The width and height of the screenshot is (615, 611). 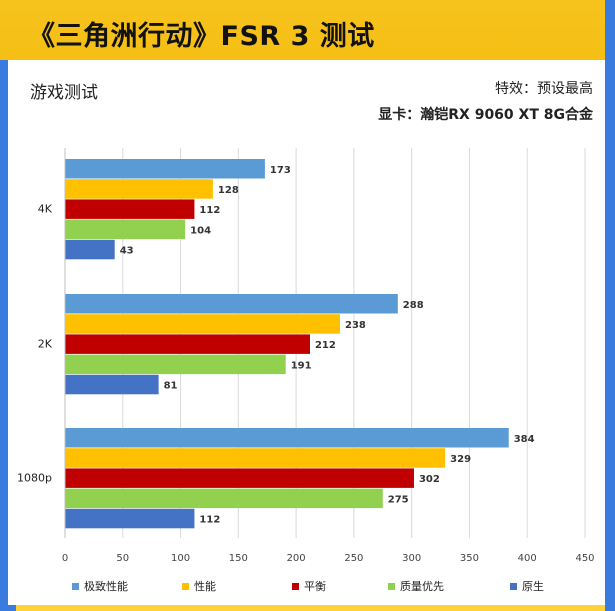 I want to click on data-label: 191, so click(x=301, y=365).